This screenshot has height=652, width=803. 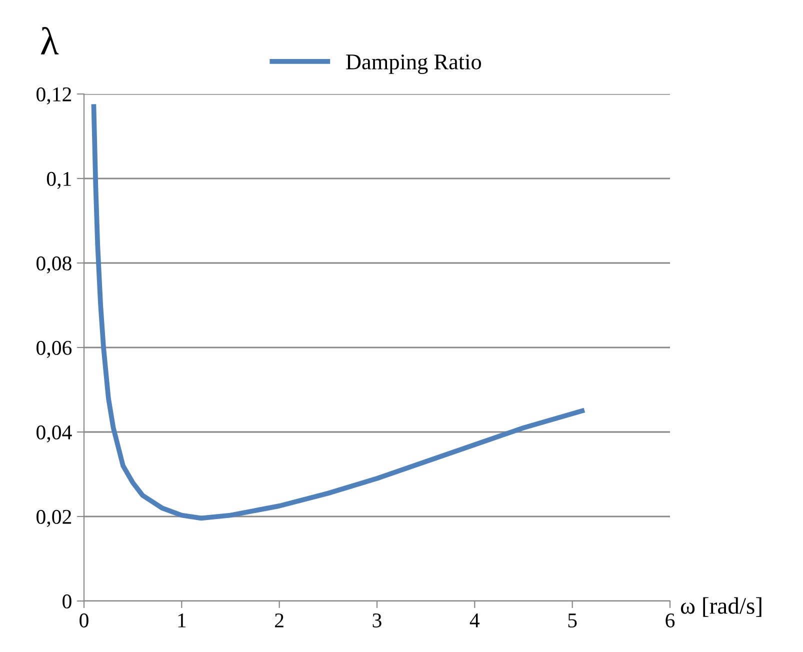 What do you see at coordinates (54, 95) in the screenshot?
I see `y-tick-label: 0,12` at bounding box center [54, 95].